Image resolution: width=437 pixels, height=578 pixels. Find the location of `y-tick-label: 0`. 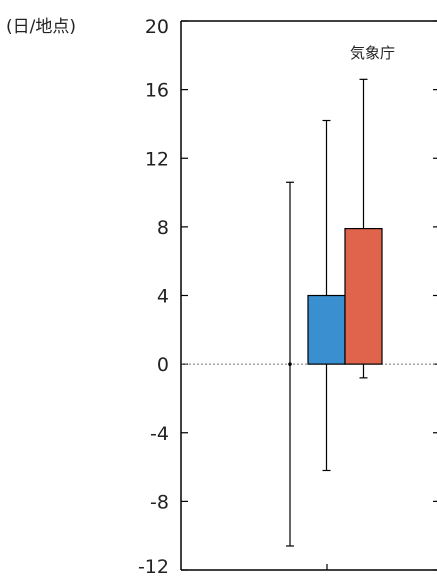

y-tick-label: 0 is located at coordinates (163, 365).